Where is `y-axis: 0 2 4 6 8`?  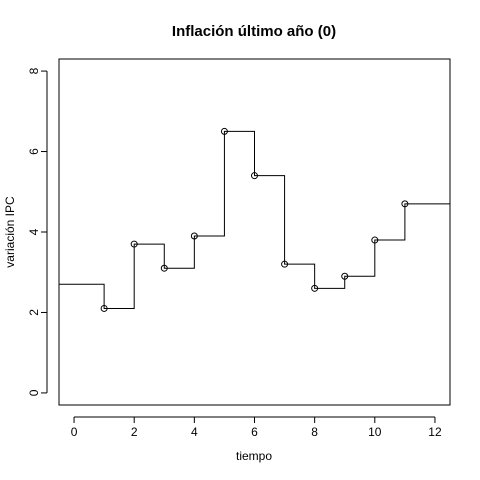 y-axis: 0 2 4 6 8 is located at coordinates (37, 231).